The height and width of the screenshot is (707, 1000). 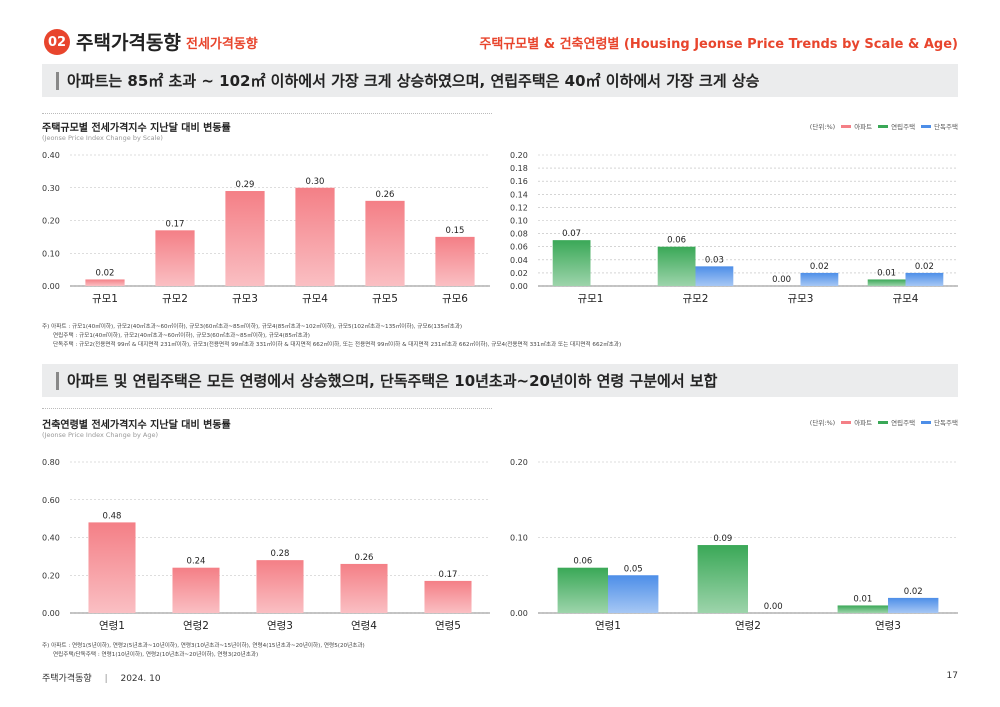 What do you see at coordinates (455, 231) in the screenshot?
I see `data-label: 0.15` at bounding box center [455, 231].